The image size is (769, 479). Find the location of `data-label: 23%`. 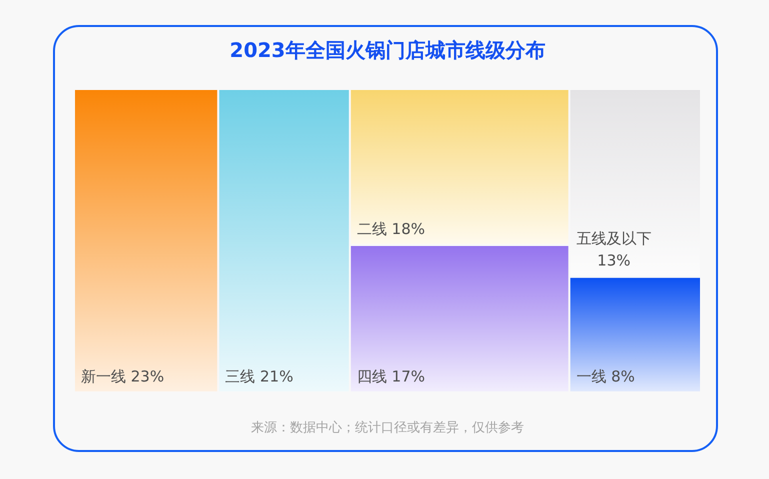

data-label: 23% is located at coordinates (147, 376).